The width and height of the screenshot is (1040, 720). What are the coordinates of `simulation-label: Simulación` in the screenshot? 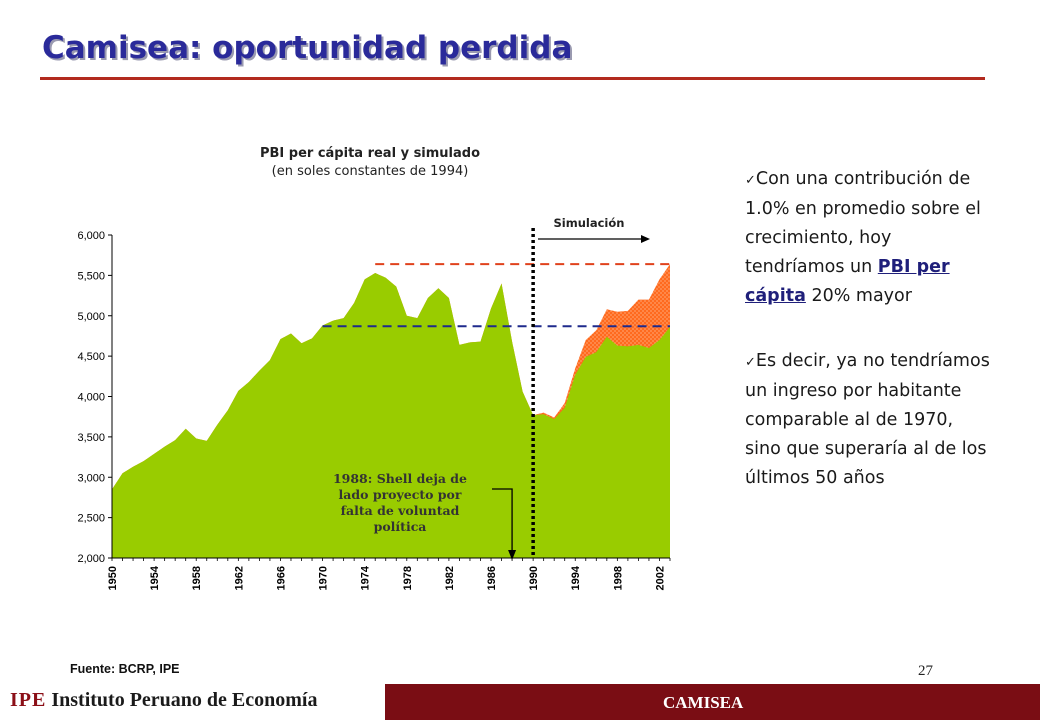 It's located at (589, 223).